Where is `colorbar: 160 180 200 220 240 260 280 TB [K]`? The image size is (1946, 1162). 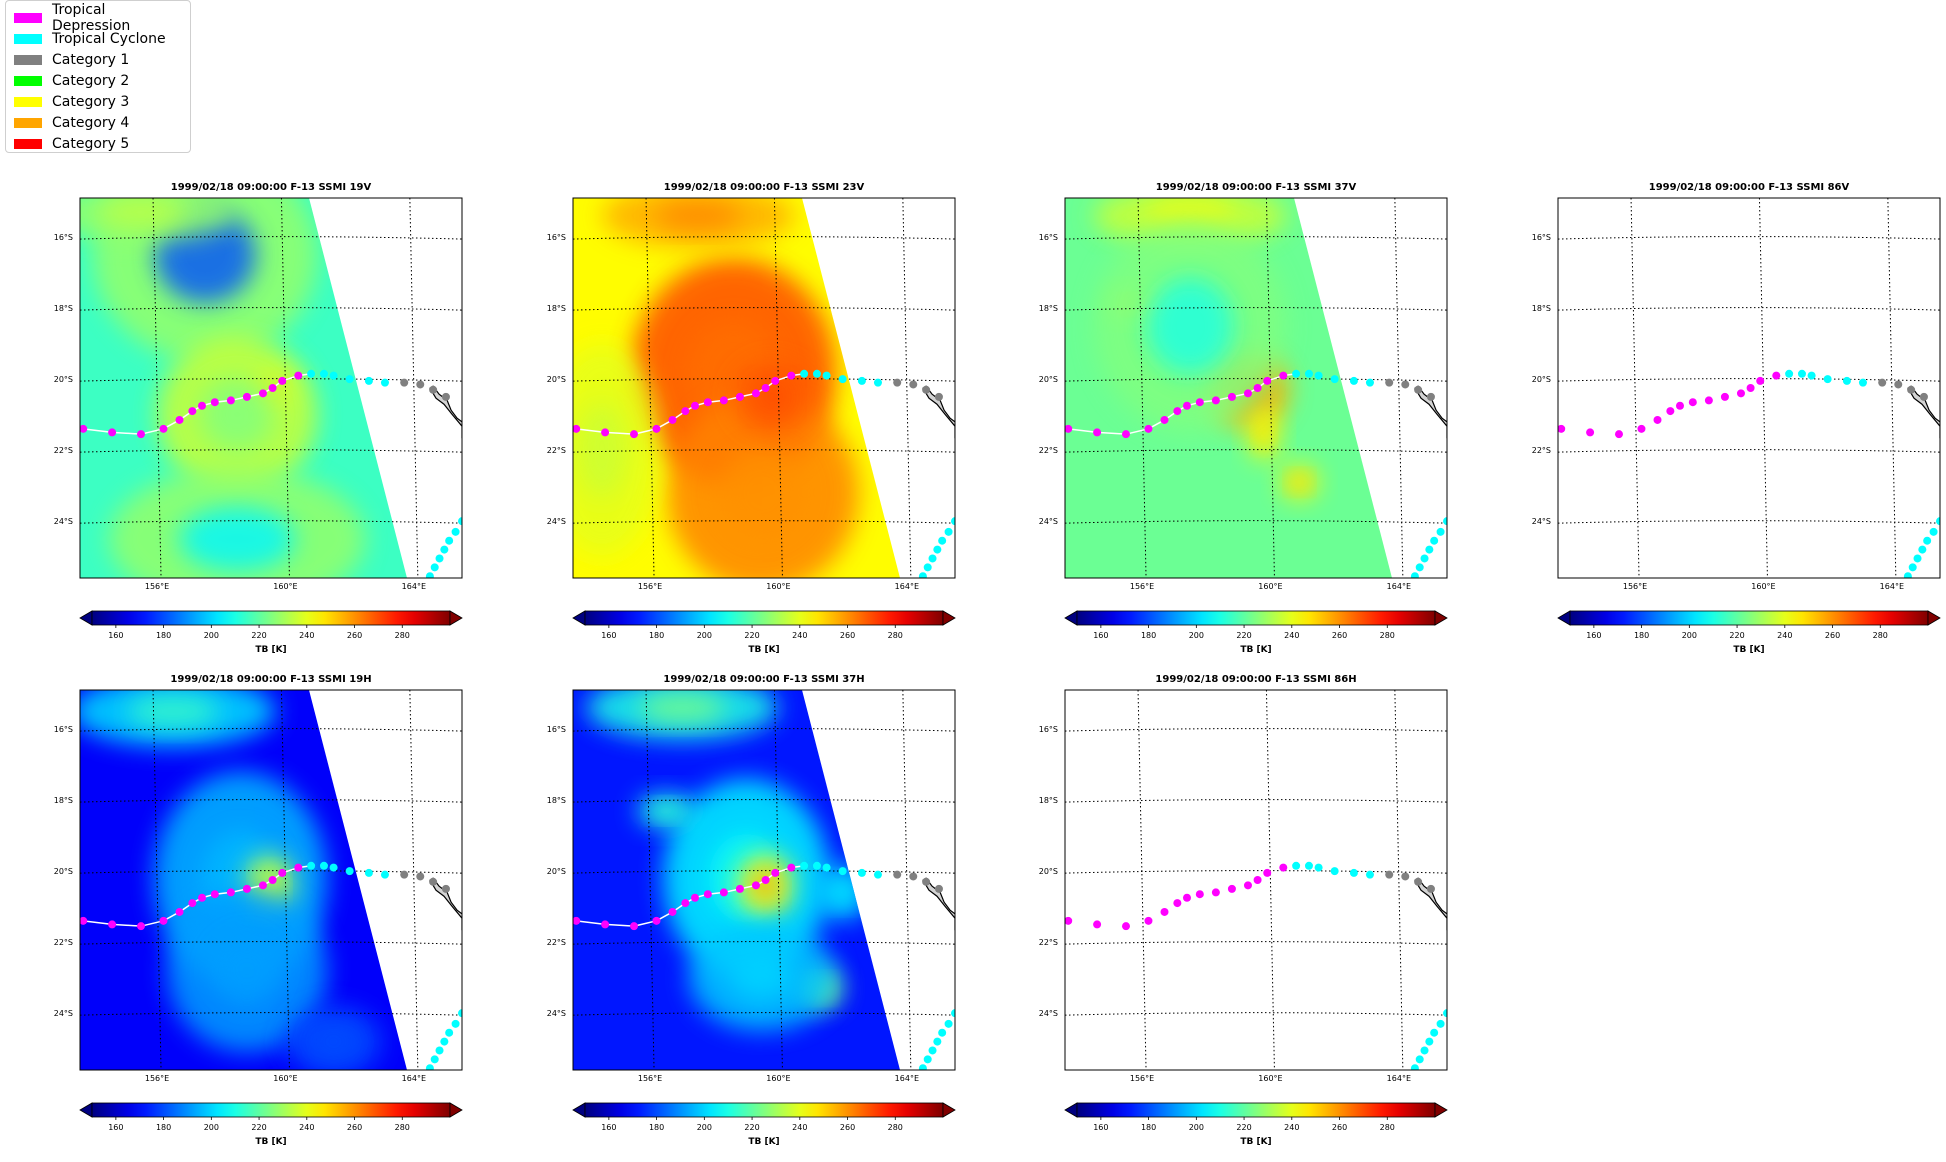
colorbar: 160 180 200 220 240 260 280 TB [K] is located at coordinates (1256, 632).